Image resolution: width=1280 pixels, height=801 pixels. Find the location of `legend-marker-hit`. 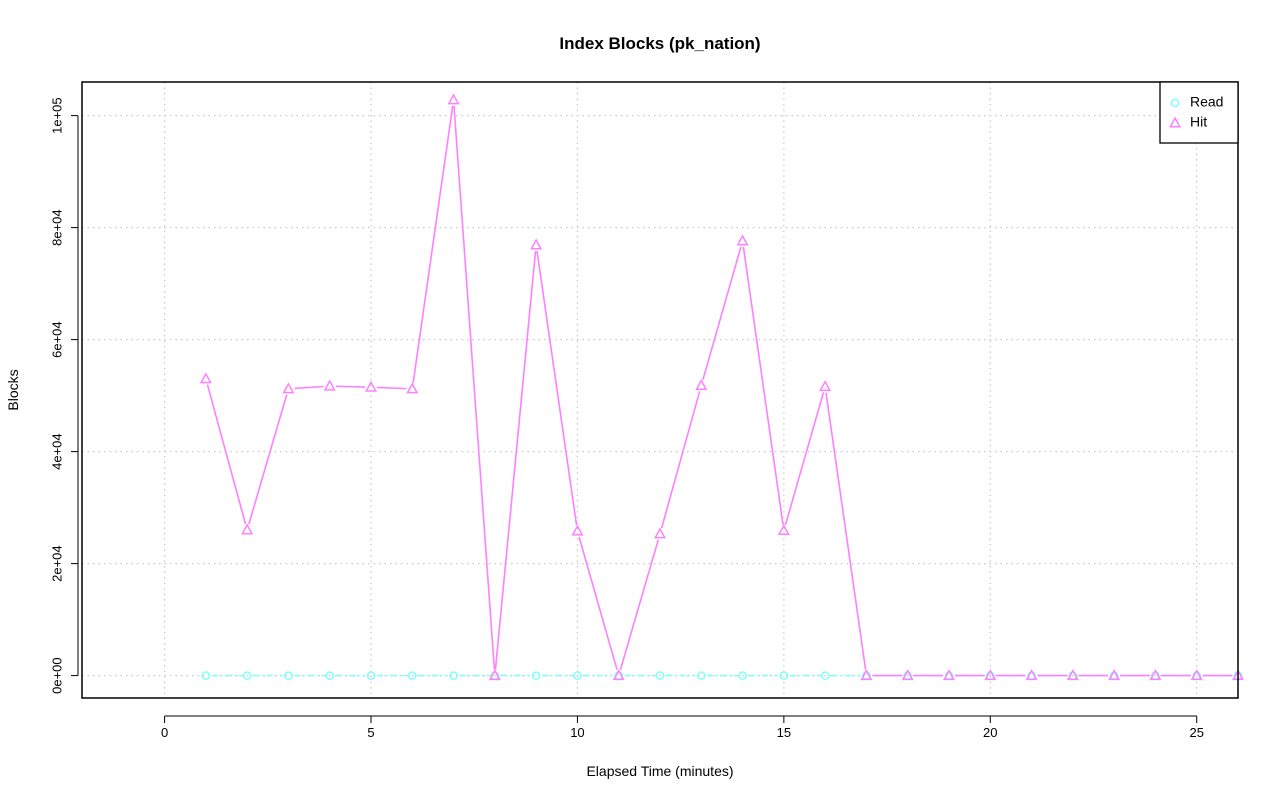

legend-marker-hit is located at coordinates (1175, 122).